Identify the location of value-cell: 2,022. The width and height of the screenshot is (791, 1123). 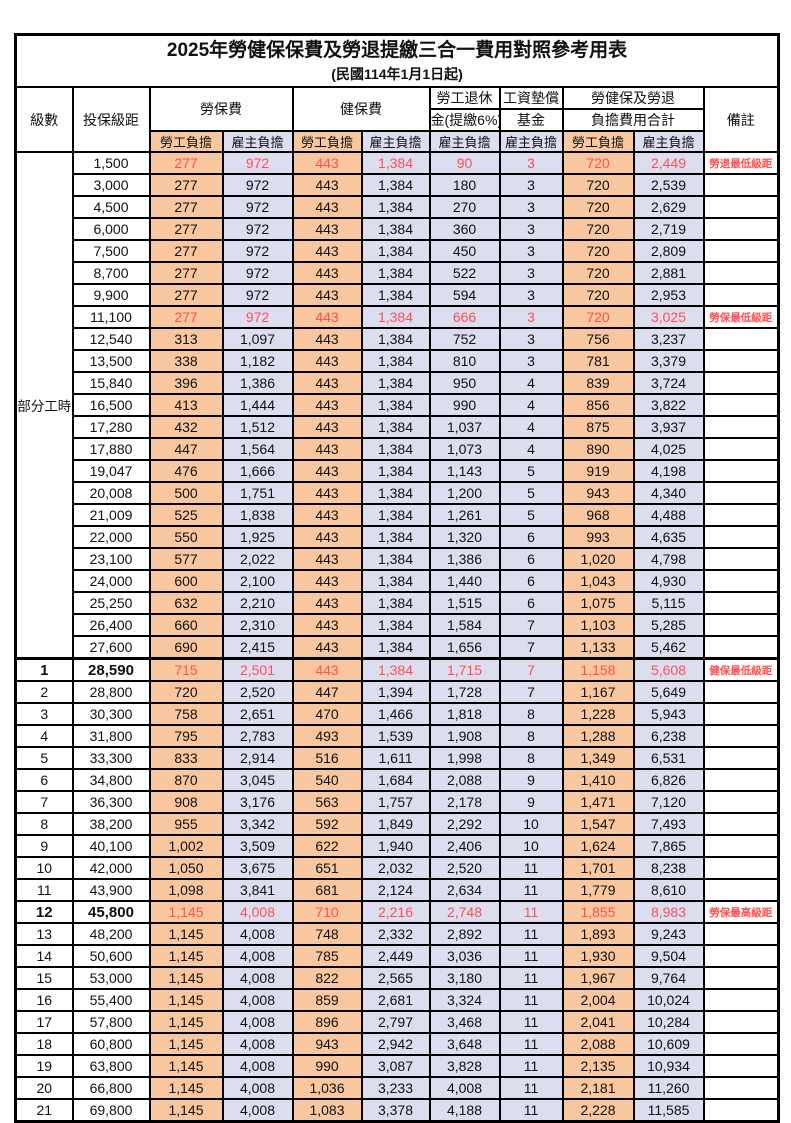
(257, 559).